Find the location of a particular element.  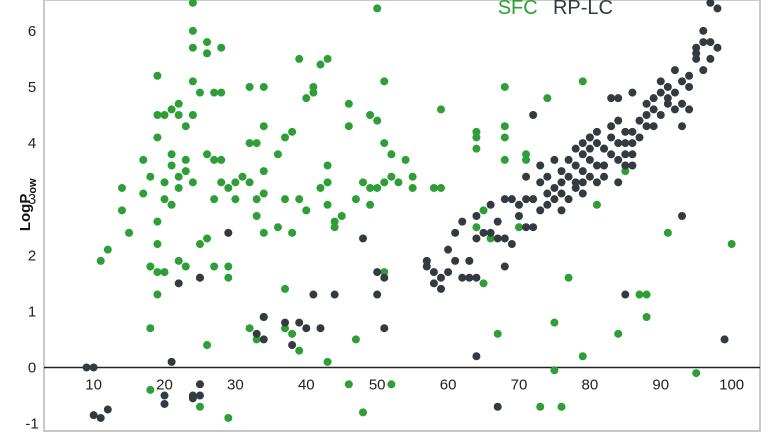

y-tick-label: -1 is located at coordinates (31, 424).